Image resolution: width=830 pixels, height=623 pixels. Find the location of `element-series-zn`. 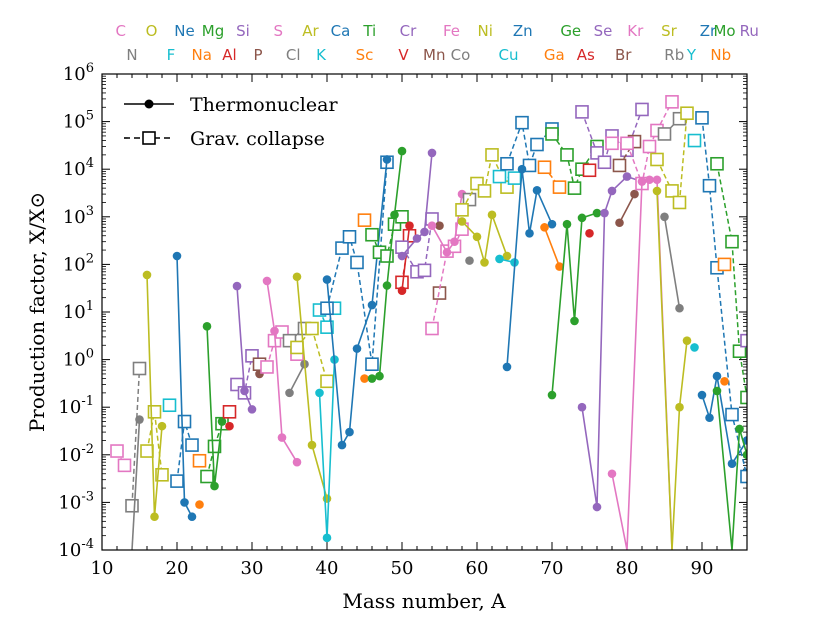

element-series-zn is located at coordinates (529, 243).